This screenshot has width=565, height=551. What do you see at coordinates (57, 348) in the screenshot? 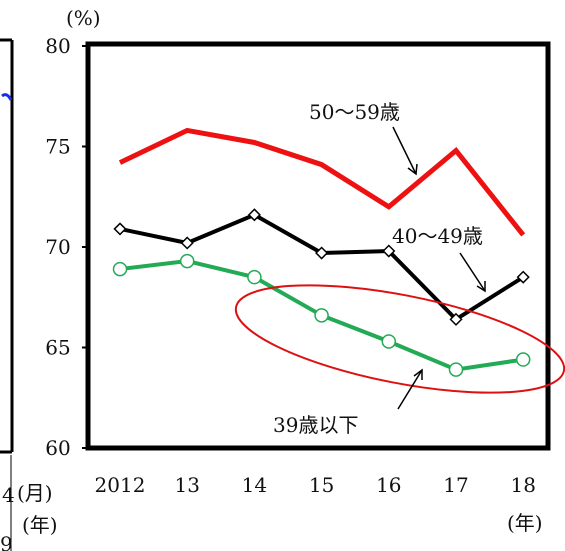
I see `y-tick-label: 65` at bounding box center [57, 348].